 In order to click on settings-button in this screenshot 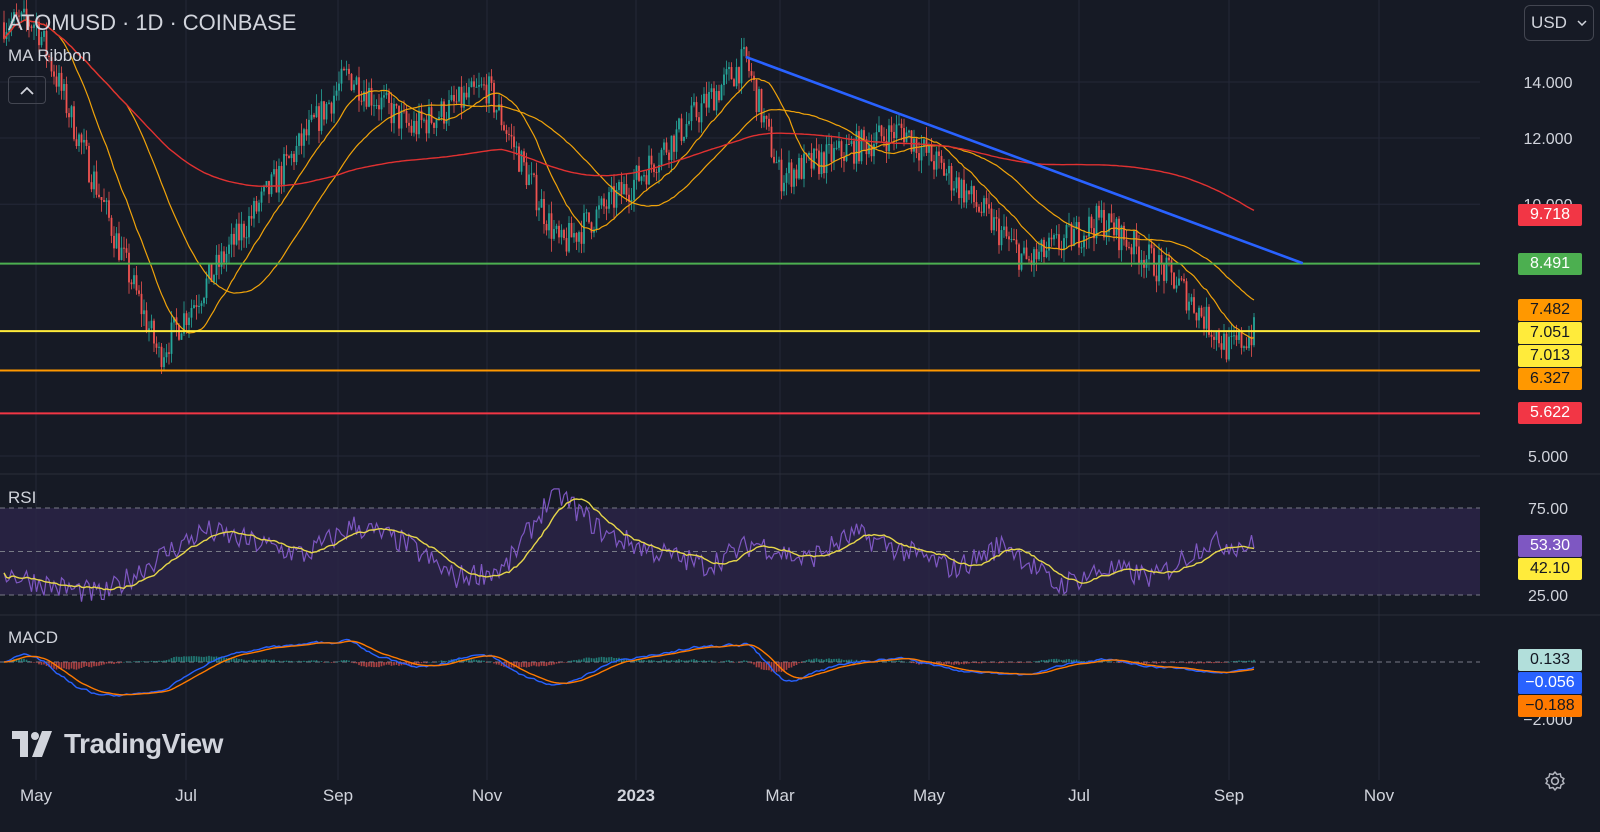, I will do `click(1555, 784)`.